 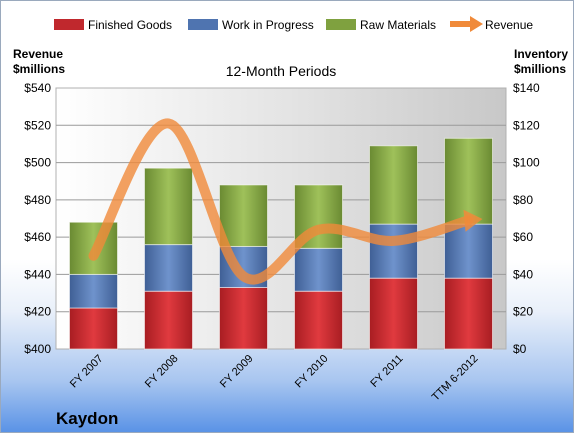 What do you see at coordinates (386, 371) in the screenshot?
I see `category-label: FY 2011` at bounding box center [386, 371].